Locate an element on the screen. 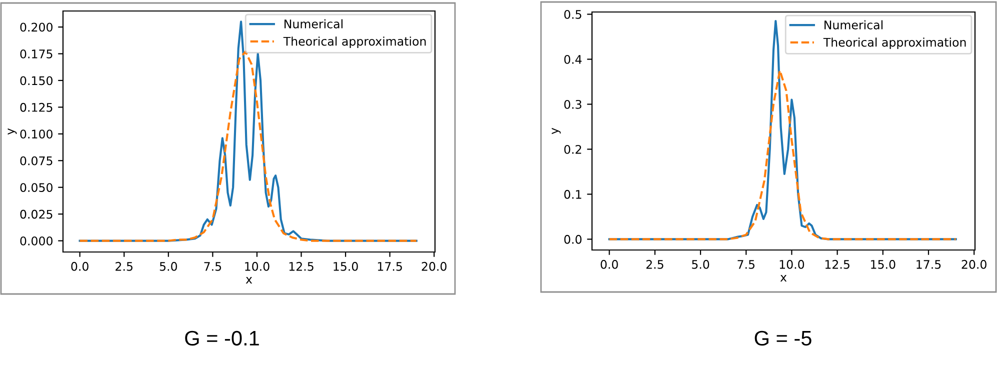 The height and width of the screenshot is (374, 997). text: G = -5 is located at coordinates (783, 338).